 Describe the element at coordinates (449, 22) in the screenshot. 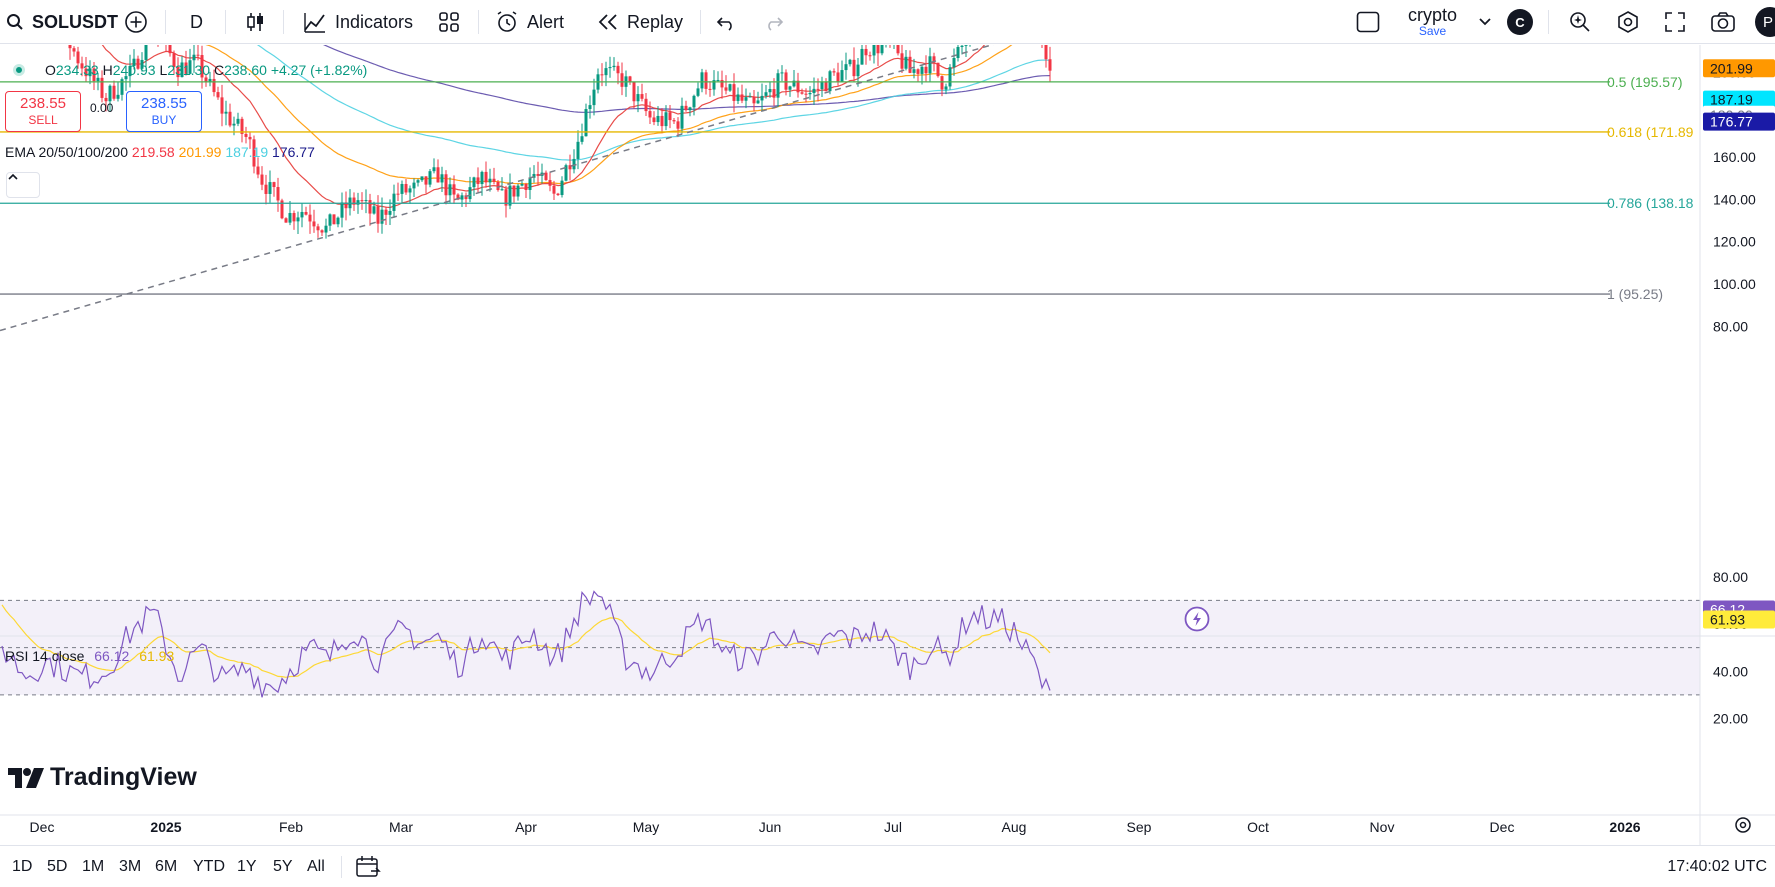

I see `templates-button` at that location.